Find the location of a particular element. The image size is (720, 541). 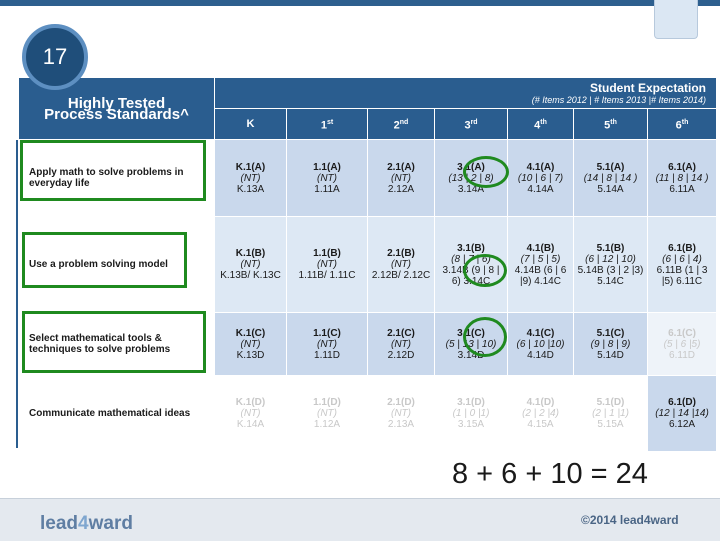

top-decorative-tab is located at coordinates (676, 19).